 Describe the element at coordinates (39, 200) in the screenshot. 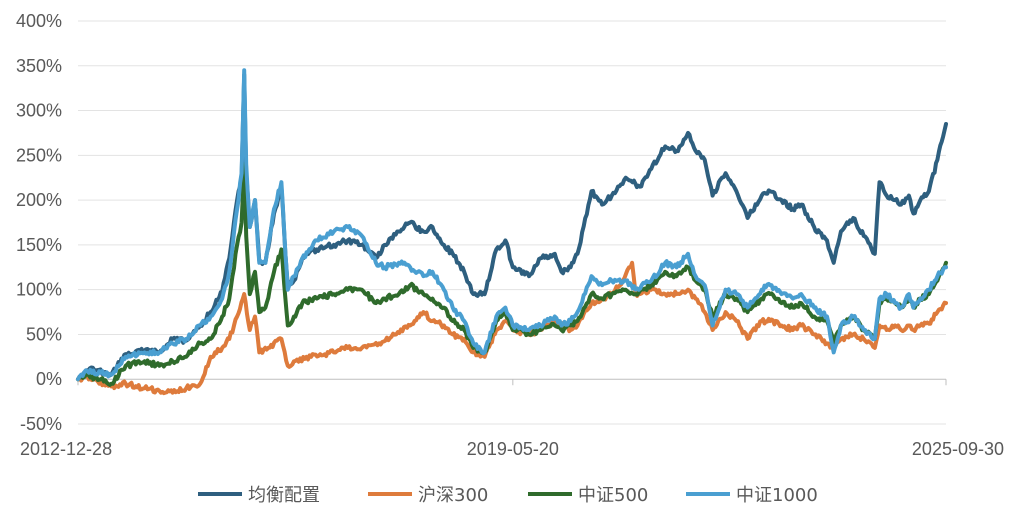

I see `y-tick-label: 200%` at that location.